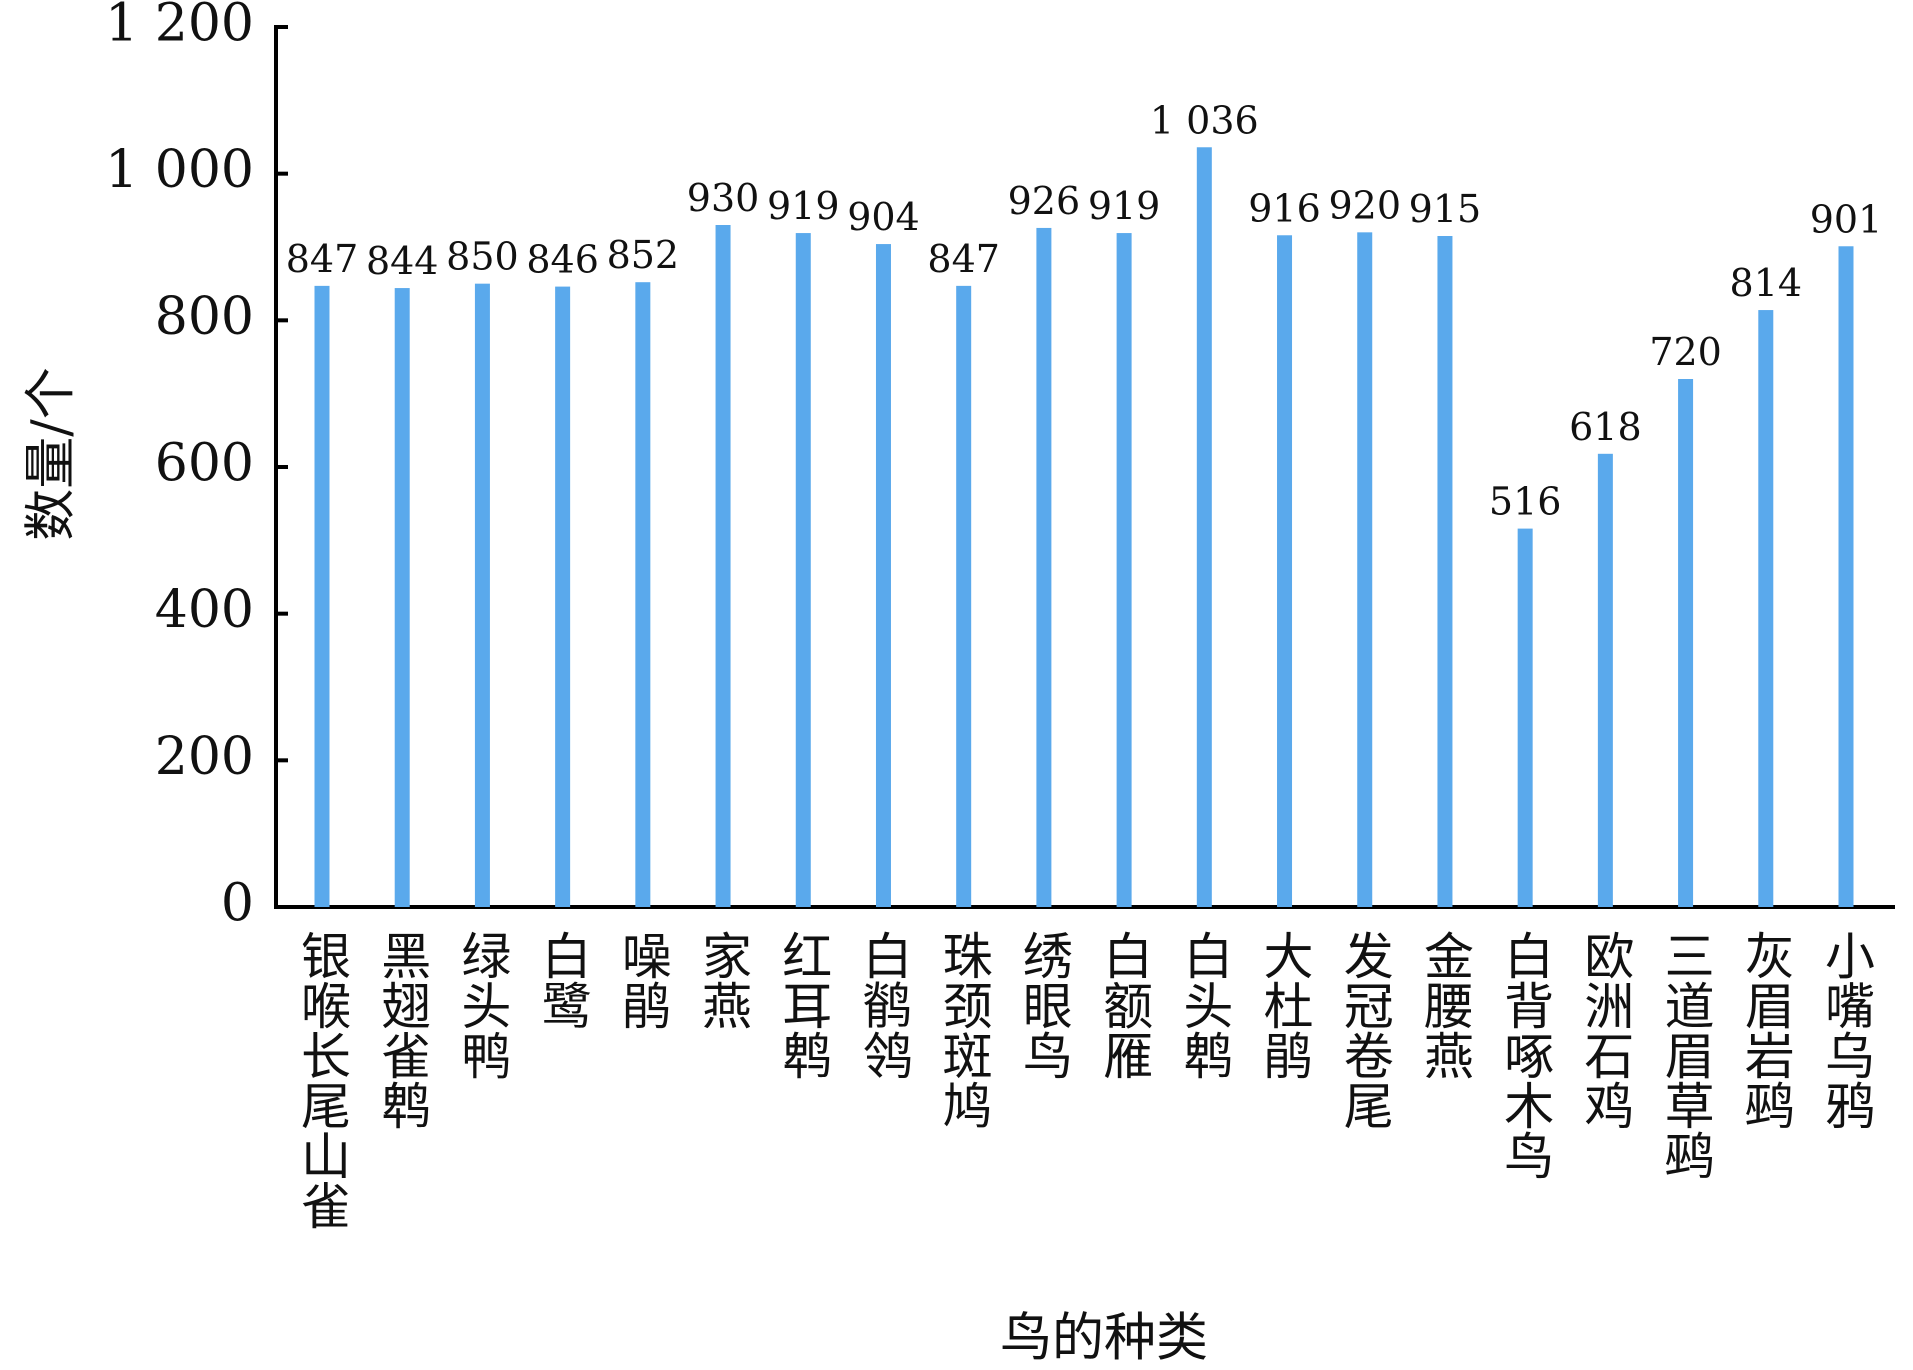 The image size is (1913, 1370). I want to click on y-tick-label: 400, so click(204, 610).